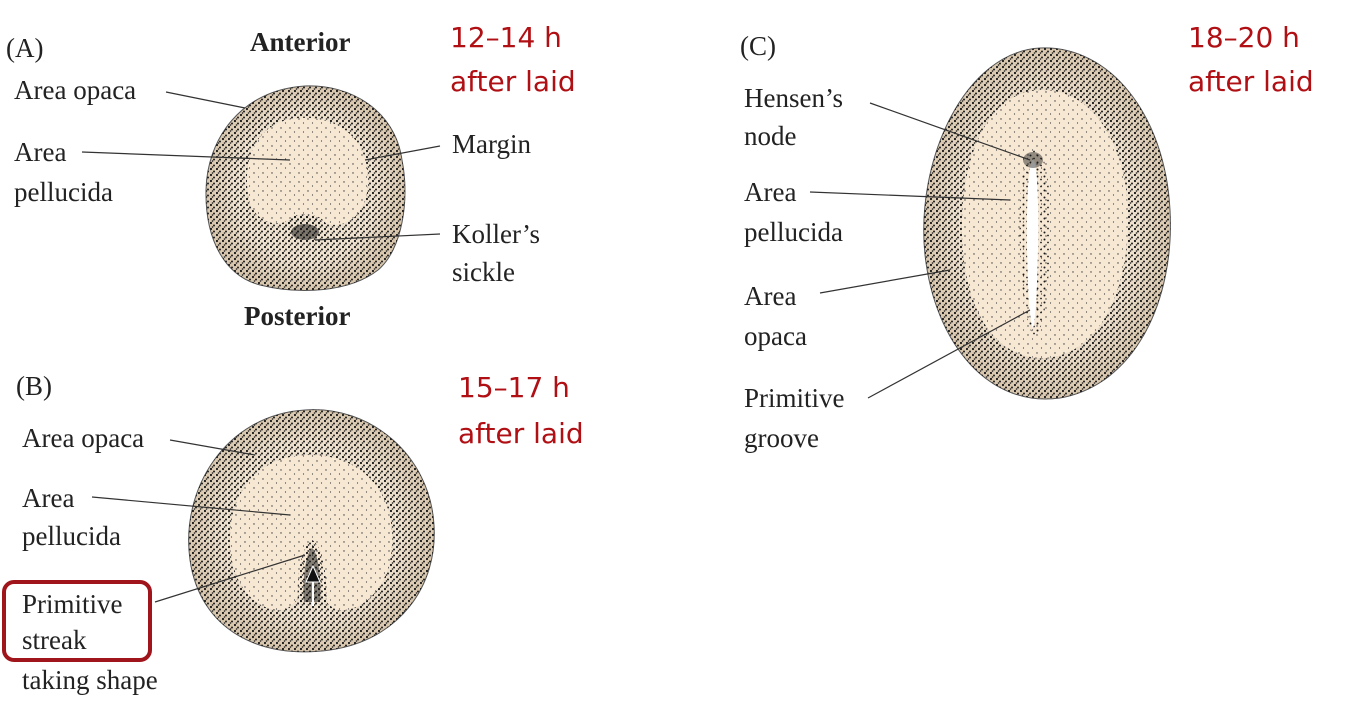 The image size is (1350, 710). I want to click on area-opaca-label-a: Area opaca, so click(75, 90).